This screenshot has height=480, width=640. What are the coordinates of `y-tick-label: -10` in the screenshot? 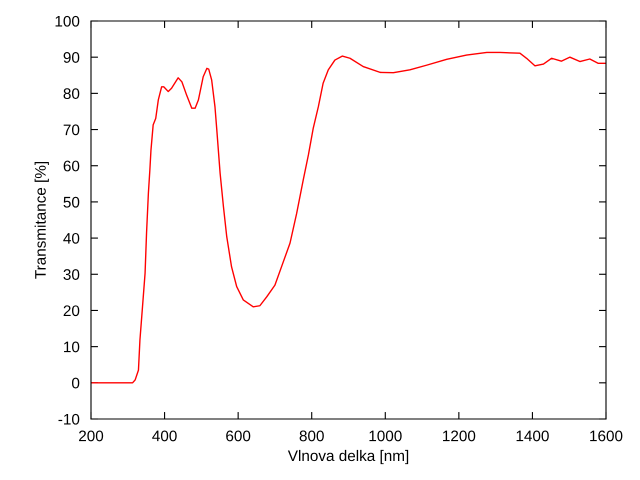 It's located at (69, 419).